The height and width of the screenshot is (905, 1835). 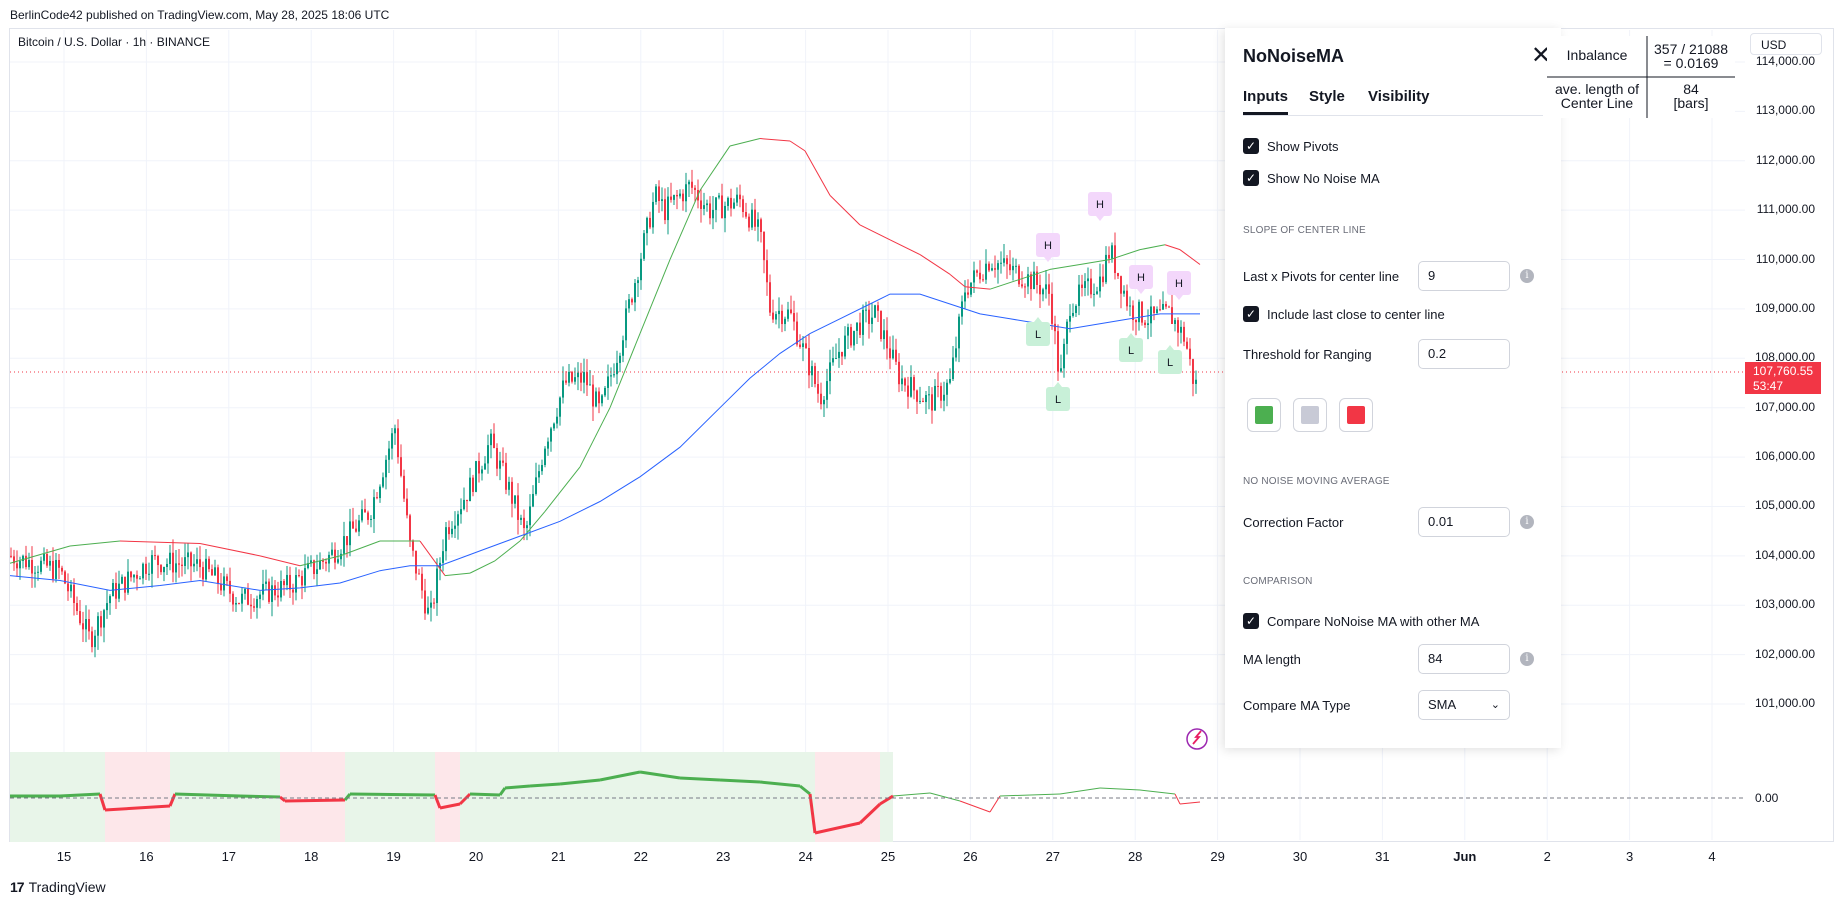 What do you see at coordinates (1464, 354) in the screenshot?
I see `threshold-input: 0.2` at bounding box center [1464, 354].